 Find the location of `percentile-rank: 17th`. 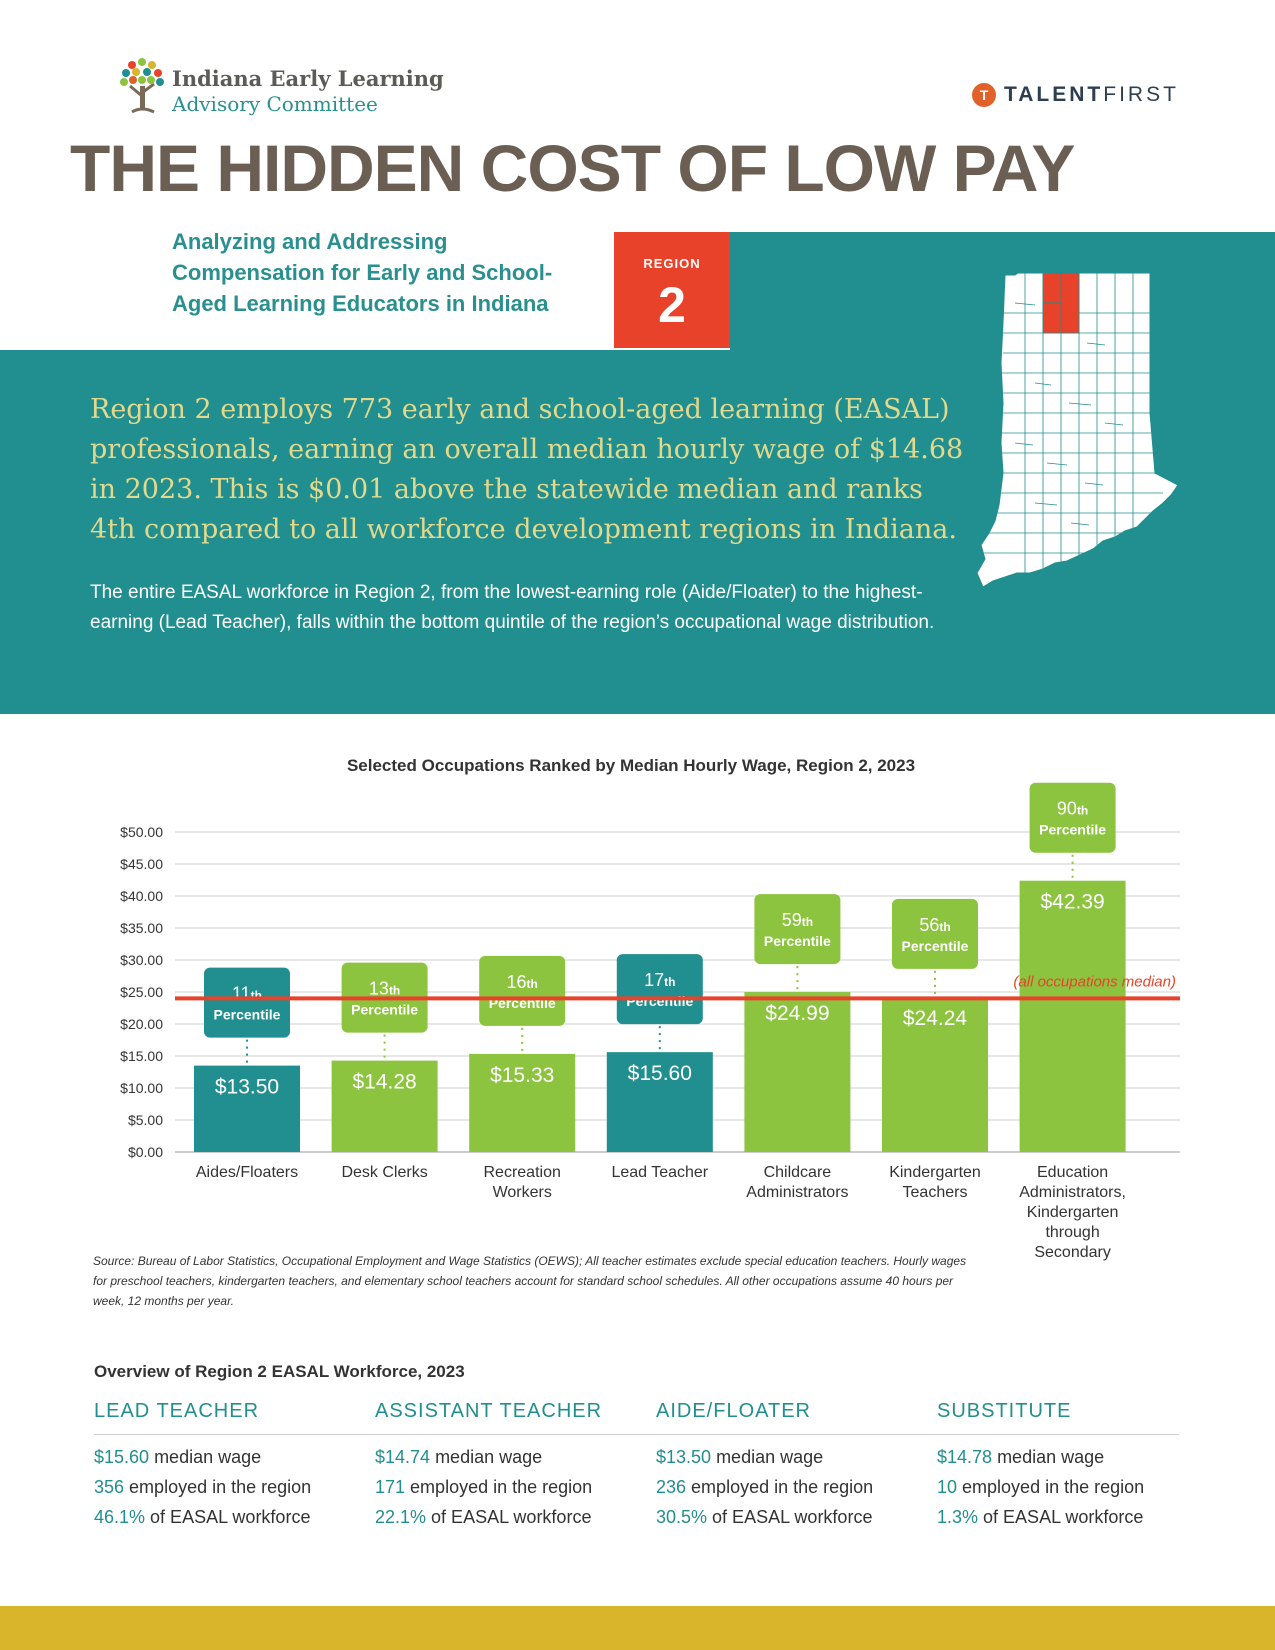

percentile-rank: 17th is located at coordinates (659, 980).